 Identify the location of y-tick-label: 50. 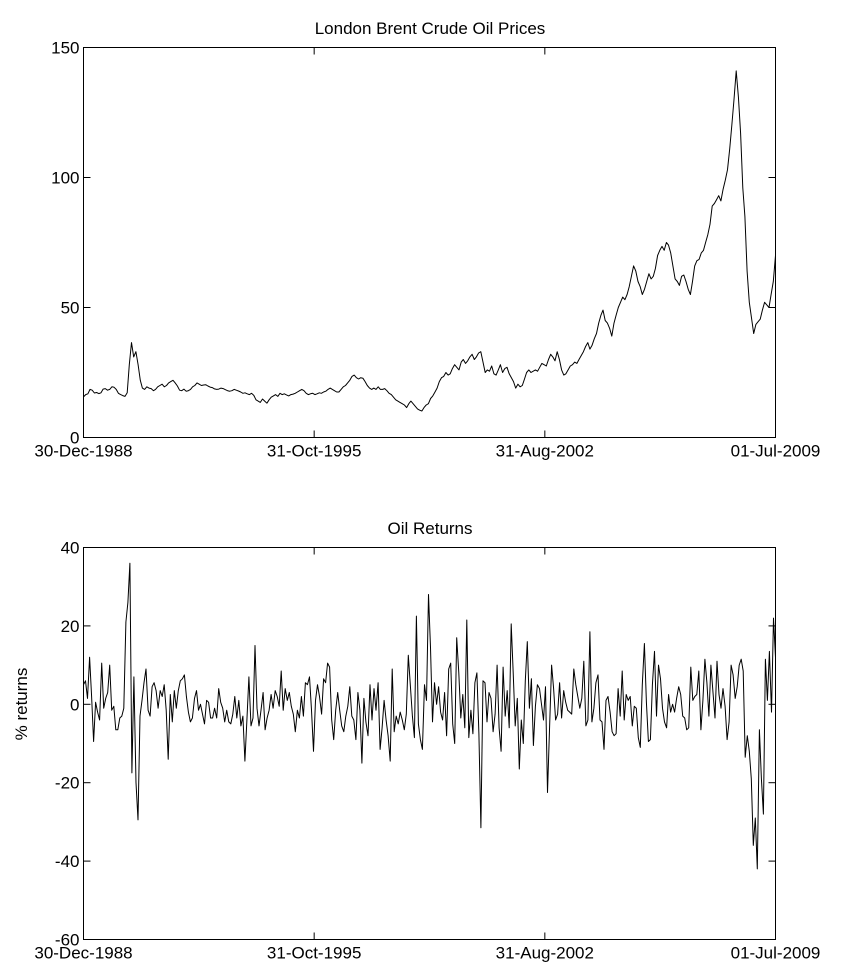
(70, 308).